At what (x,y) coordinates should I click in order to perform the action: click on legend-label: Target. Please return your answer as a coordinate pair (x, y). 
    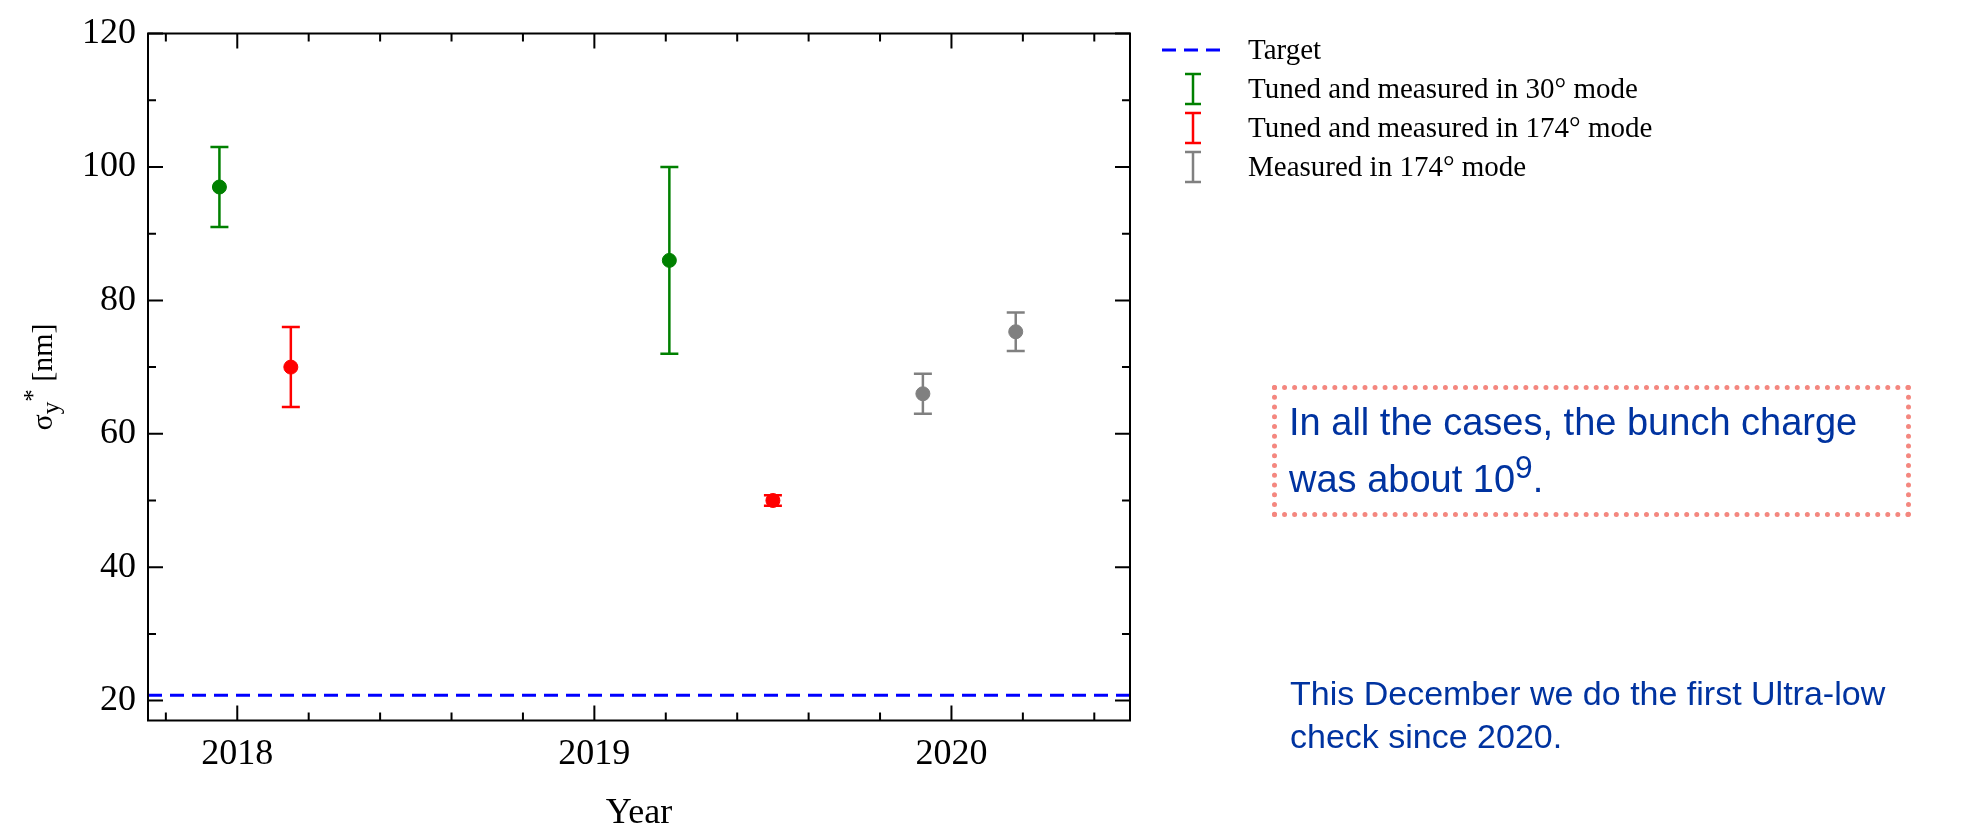
    Looking at the image, I should click on (1285, 49).